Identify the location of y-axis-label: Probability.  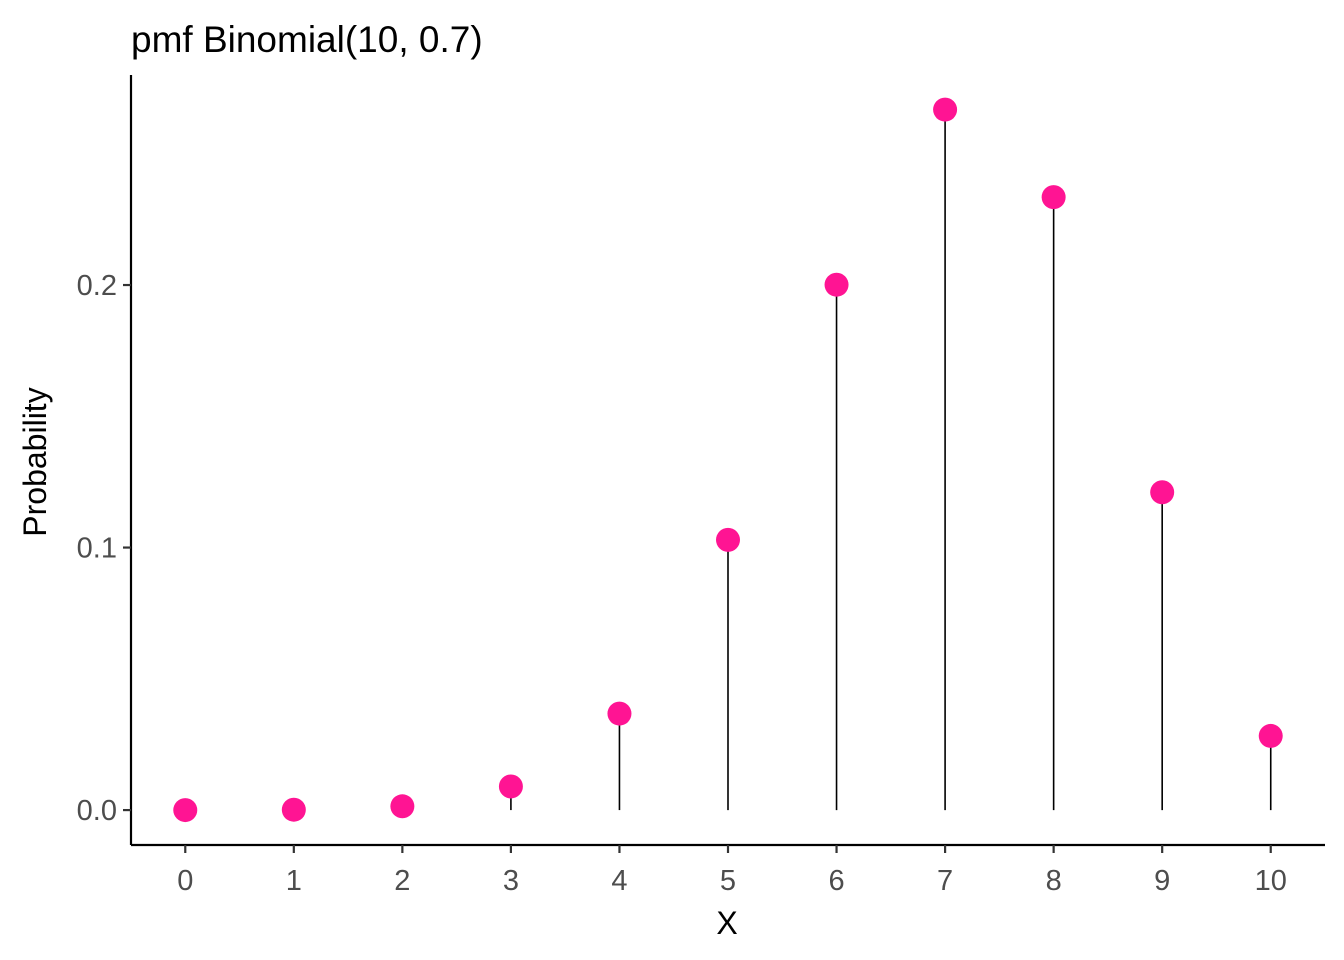
(35, 461).